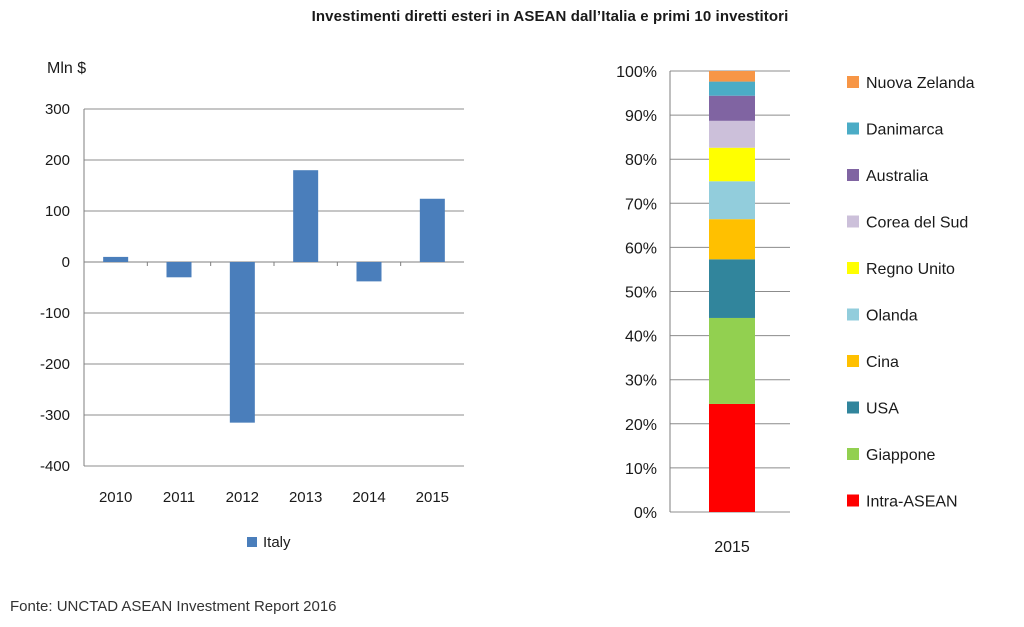 The image size is (1024, 627). What do you see at coordinates (305, 497) in the screenshot?
I see `x-tick-label: 2013` at bounding box center [305, 497].